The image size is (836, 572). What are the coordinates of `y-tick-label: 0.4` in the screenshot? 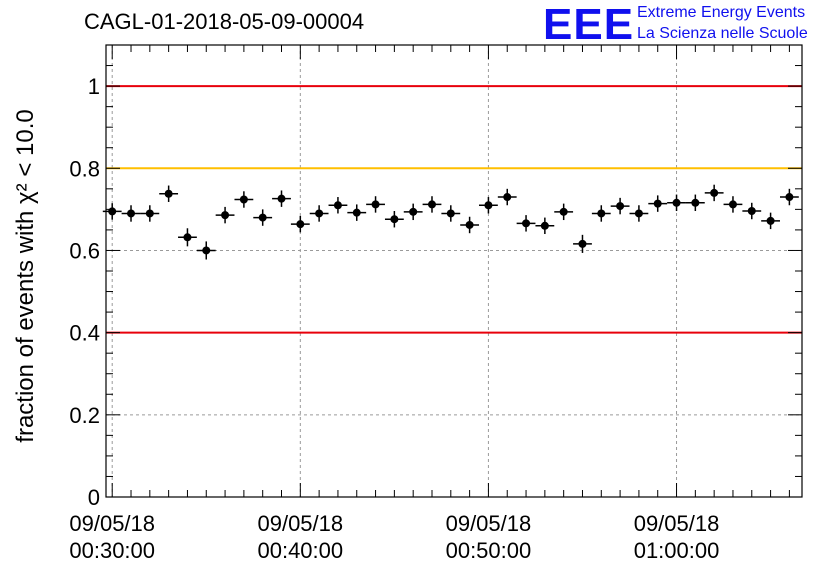 It's located at (84, 333).